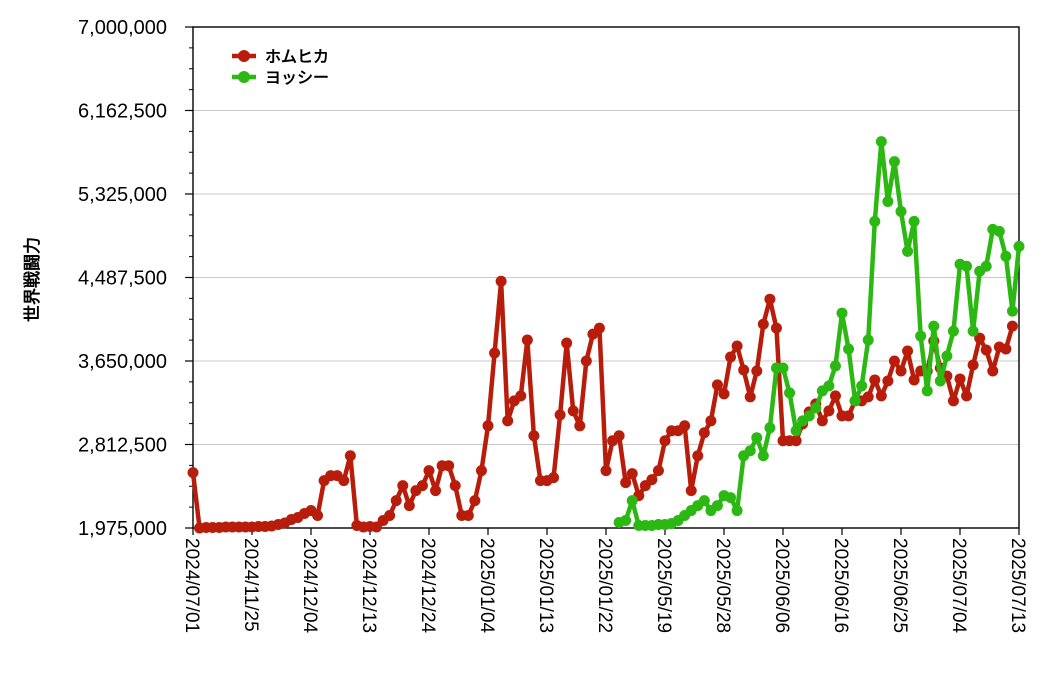  I want to click on y-tick-label: 6,162,500, so click(122, 112).